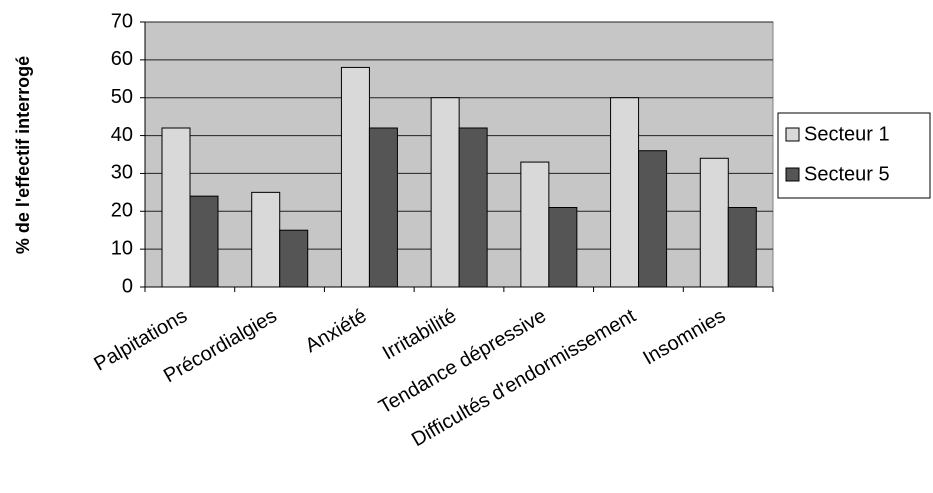 This screenshot has width=933, height=493. Describe the element at coordinates (419, 335) in the screenshot. I see `x-tick-label: Irritabilité` at that location.